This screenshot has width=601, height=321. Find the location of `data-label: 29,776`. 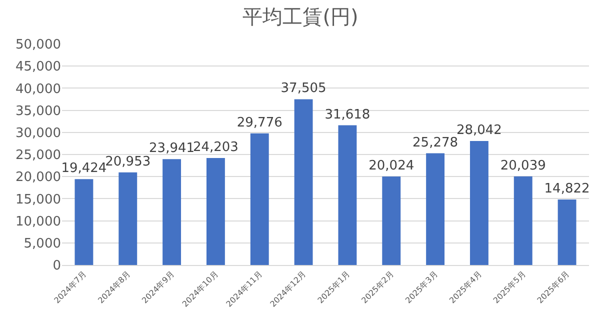

data-label: 29,776 is located at coordinates (259, 122).